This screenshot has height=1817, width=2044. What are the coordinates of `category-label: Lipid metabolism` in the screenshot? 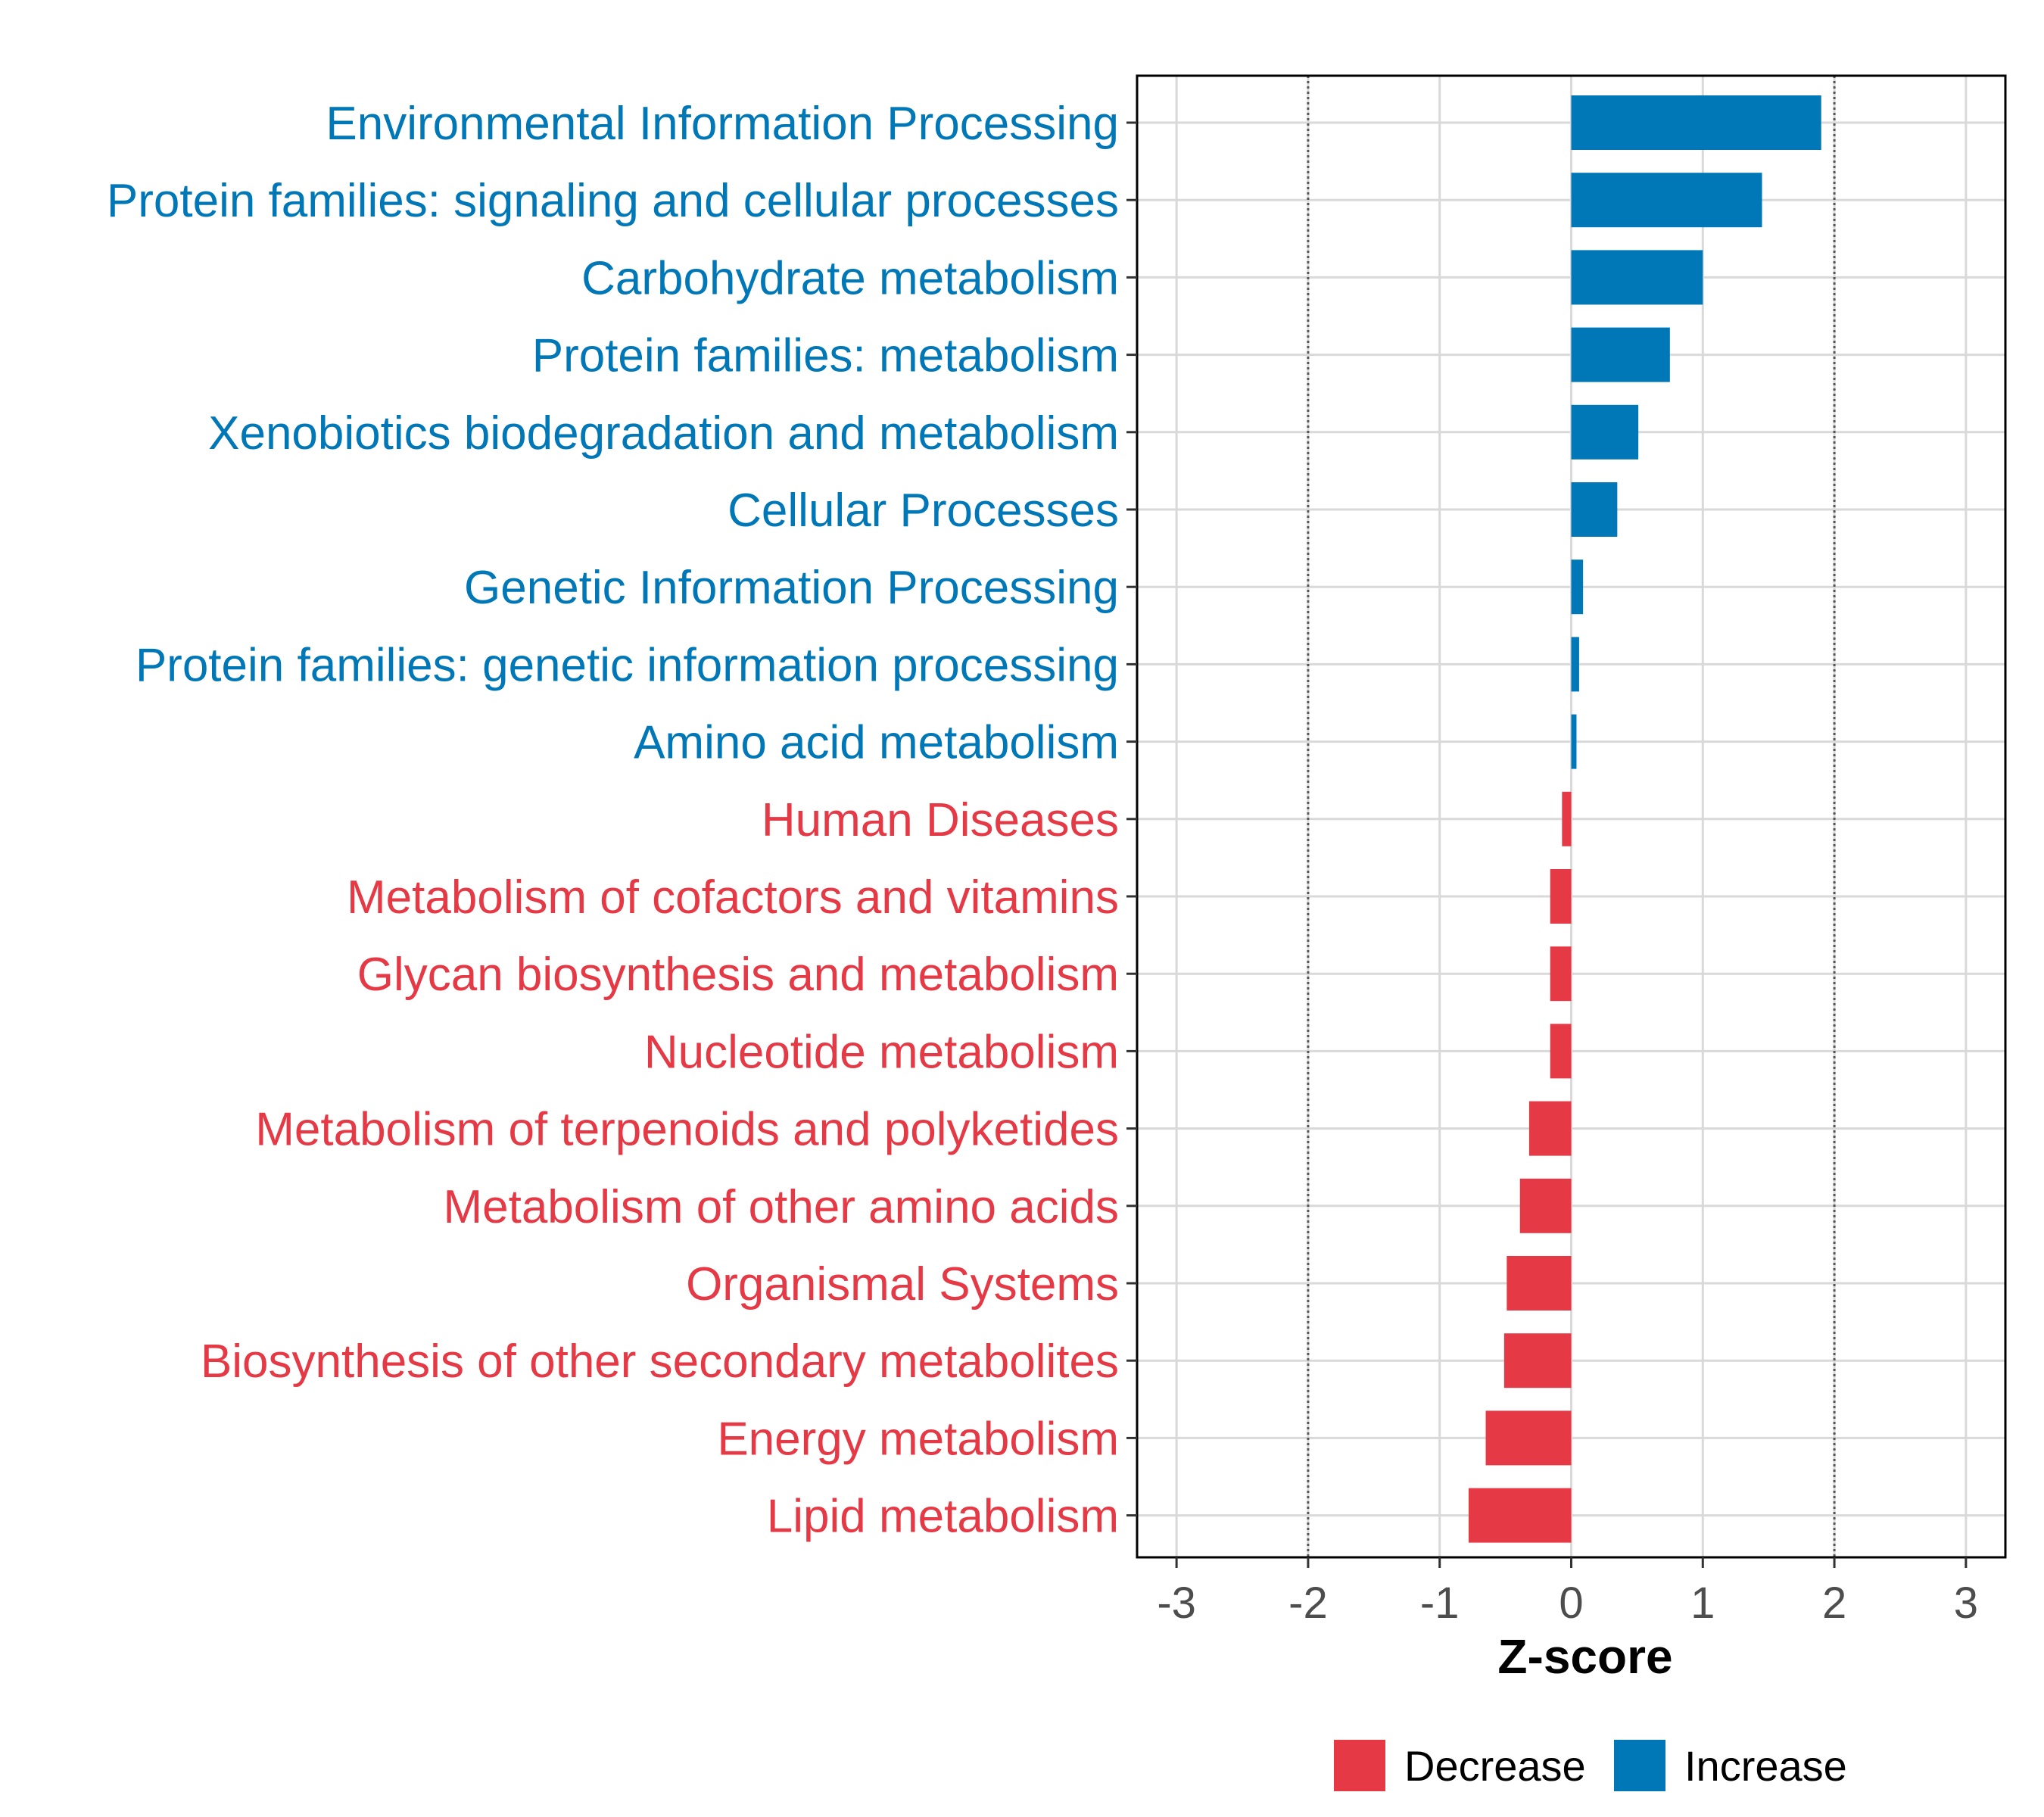 It's located at (943, 1517).